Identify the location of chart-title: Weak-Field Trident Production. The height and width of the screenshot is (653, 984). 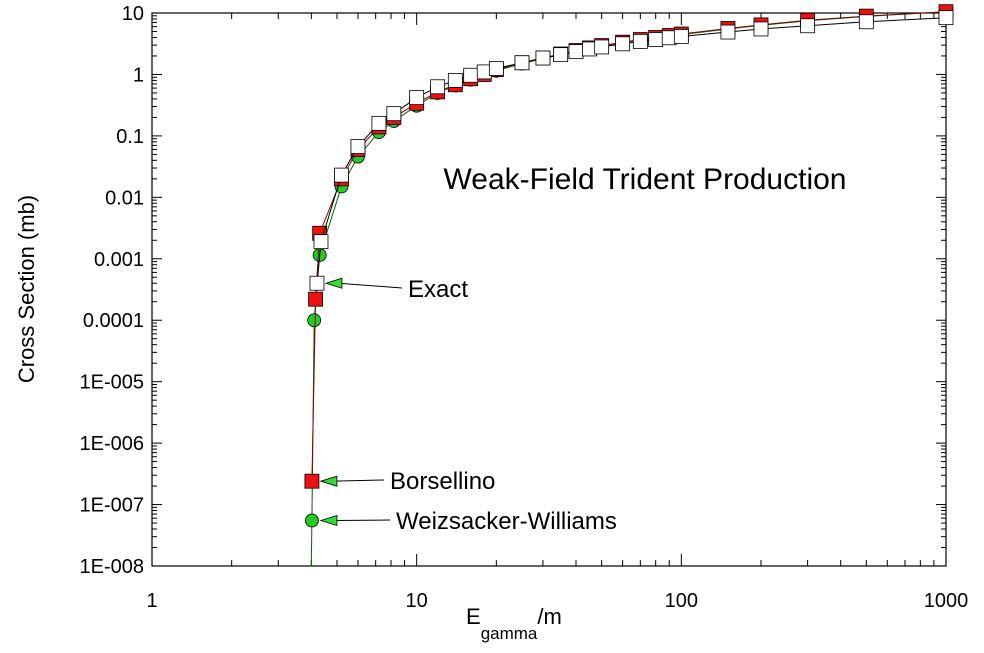
(645, 179).